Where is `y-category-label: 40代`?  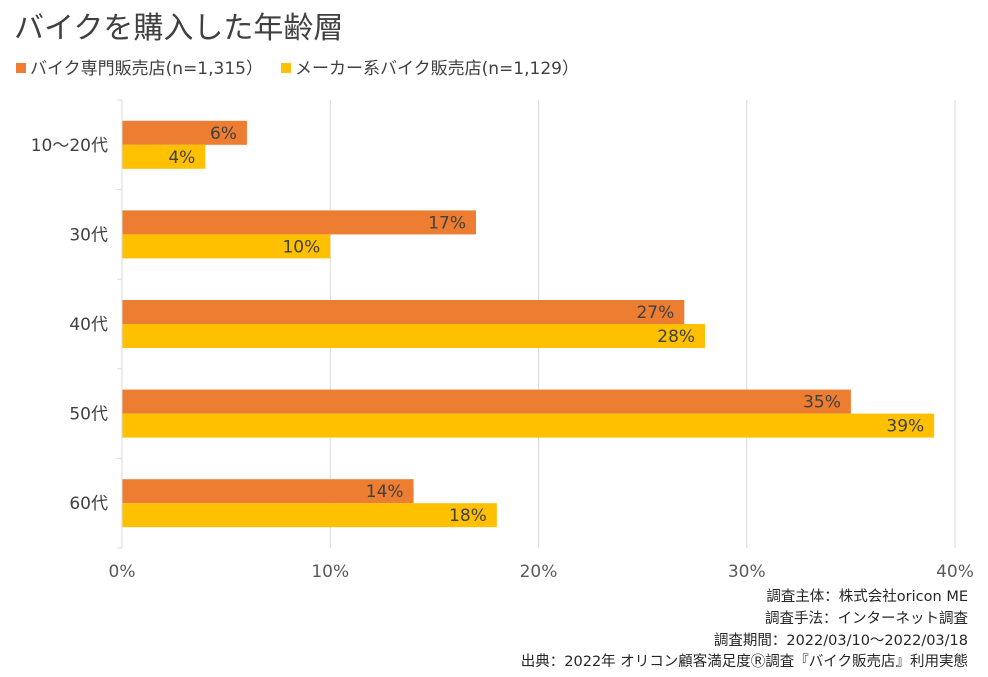
y-category-label: 40代 is located at coordinates (88, 325).